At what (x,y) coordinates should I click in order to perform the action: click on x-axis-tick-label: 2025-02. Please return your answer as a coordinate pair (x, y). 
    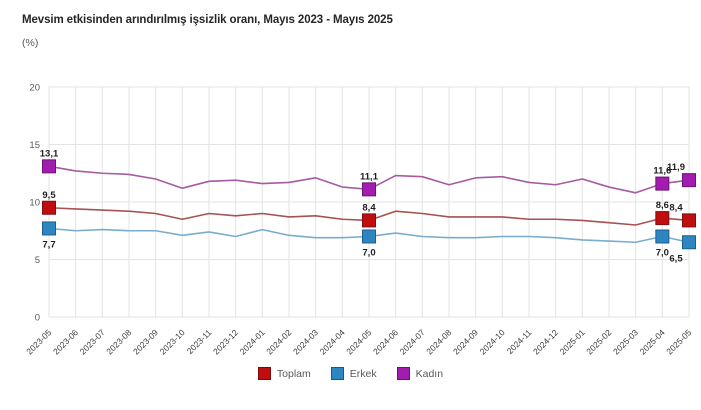
    Looking at the image, I should click on (598, 341).